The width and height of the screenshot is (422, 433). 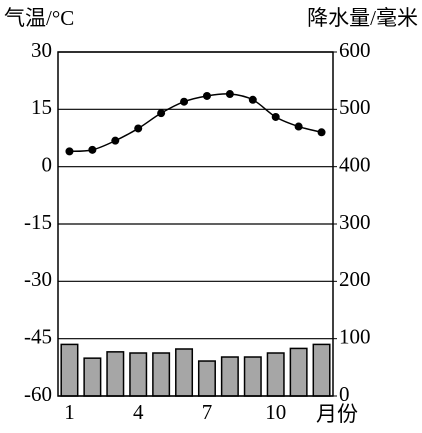 What do you see at coordinates (39, 18) in the screenshot?
I see `y-axis-label: 气温/°C` at bounding box center [39, 18].